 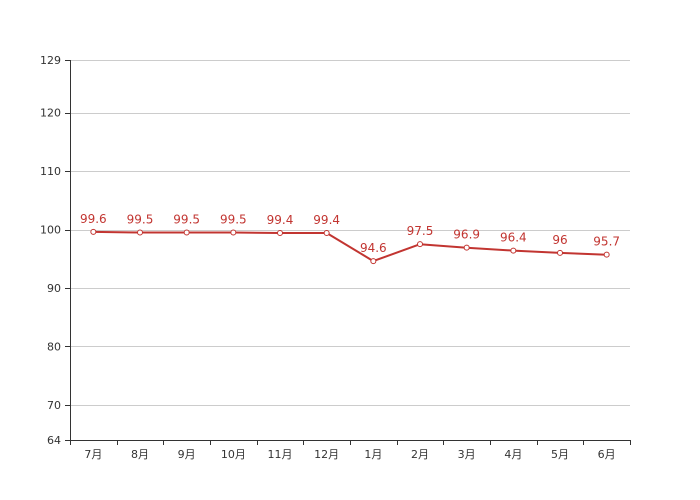 What do you see at coordinates (607, 454) in the screenshot?
I see `x-tick-label: 6月` at bounding box center [607, 454].